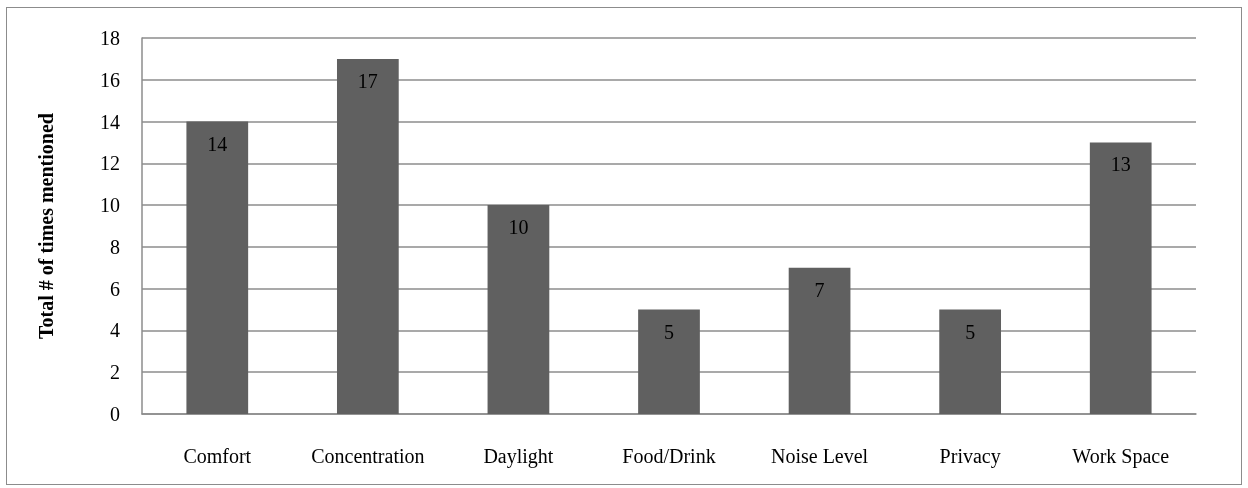  Describe the element at coordinates (115, 414) in the screenshot. I see `y-tick-label: 0` at that location.